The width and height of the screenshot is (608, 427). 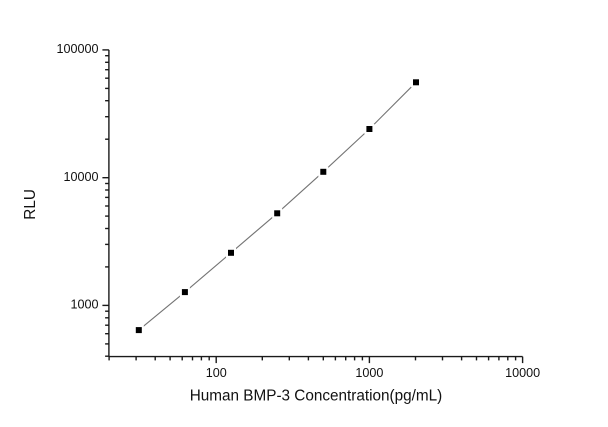 What do you see at coordinates (30, 204) in the screenshot?
I see `svg-text: RLU` at bounding box center [30, 204].